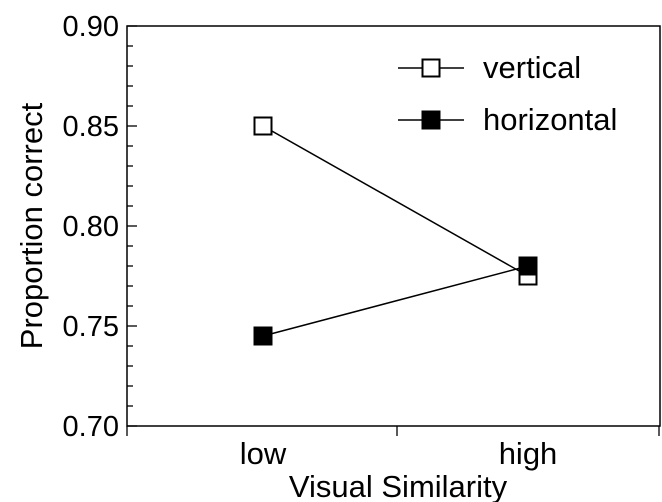  Describe the element at coordinates (91, 327) in the screenshot. I see `y-tick-label: 0.75` at that location.